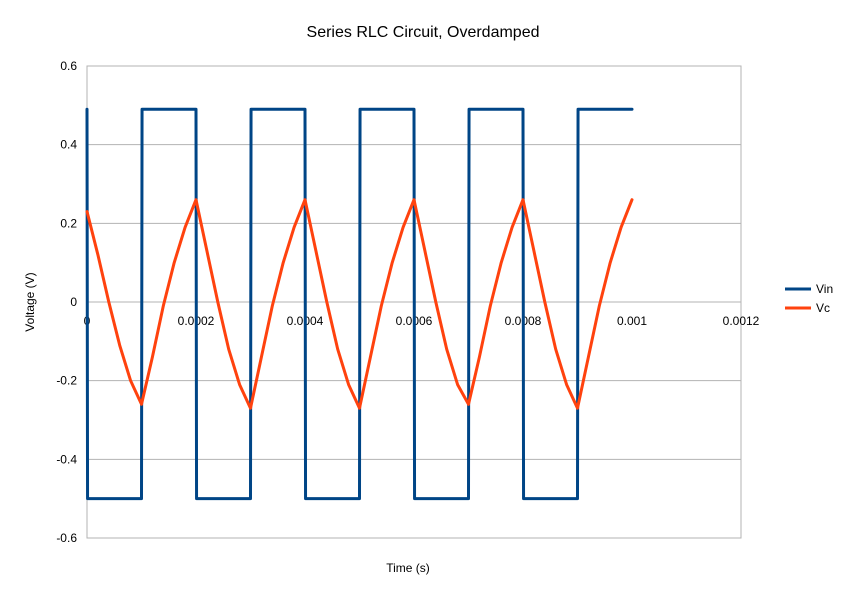 Image resolution: width=846 pixels, height=595 pixels. What do you see at coordinates (632, 321) in the screenshot?
I see `x-tick-label: 0.001` at bounding box center [632, 321].